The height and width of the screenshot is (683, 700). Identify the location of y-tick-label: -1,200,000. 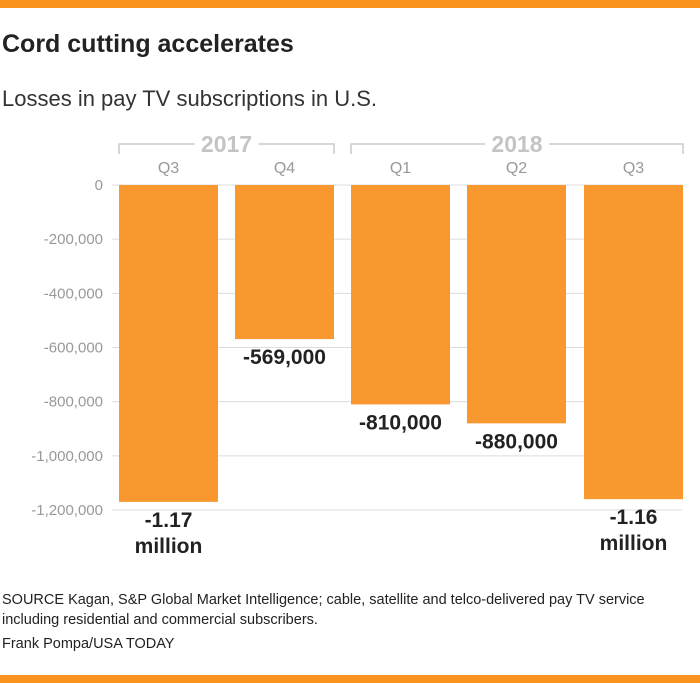
(67, 510).